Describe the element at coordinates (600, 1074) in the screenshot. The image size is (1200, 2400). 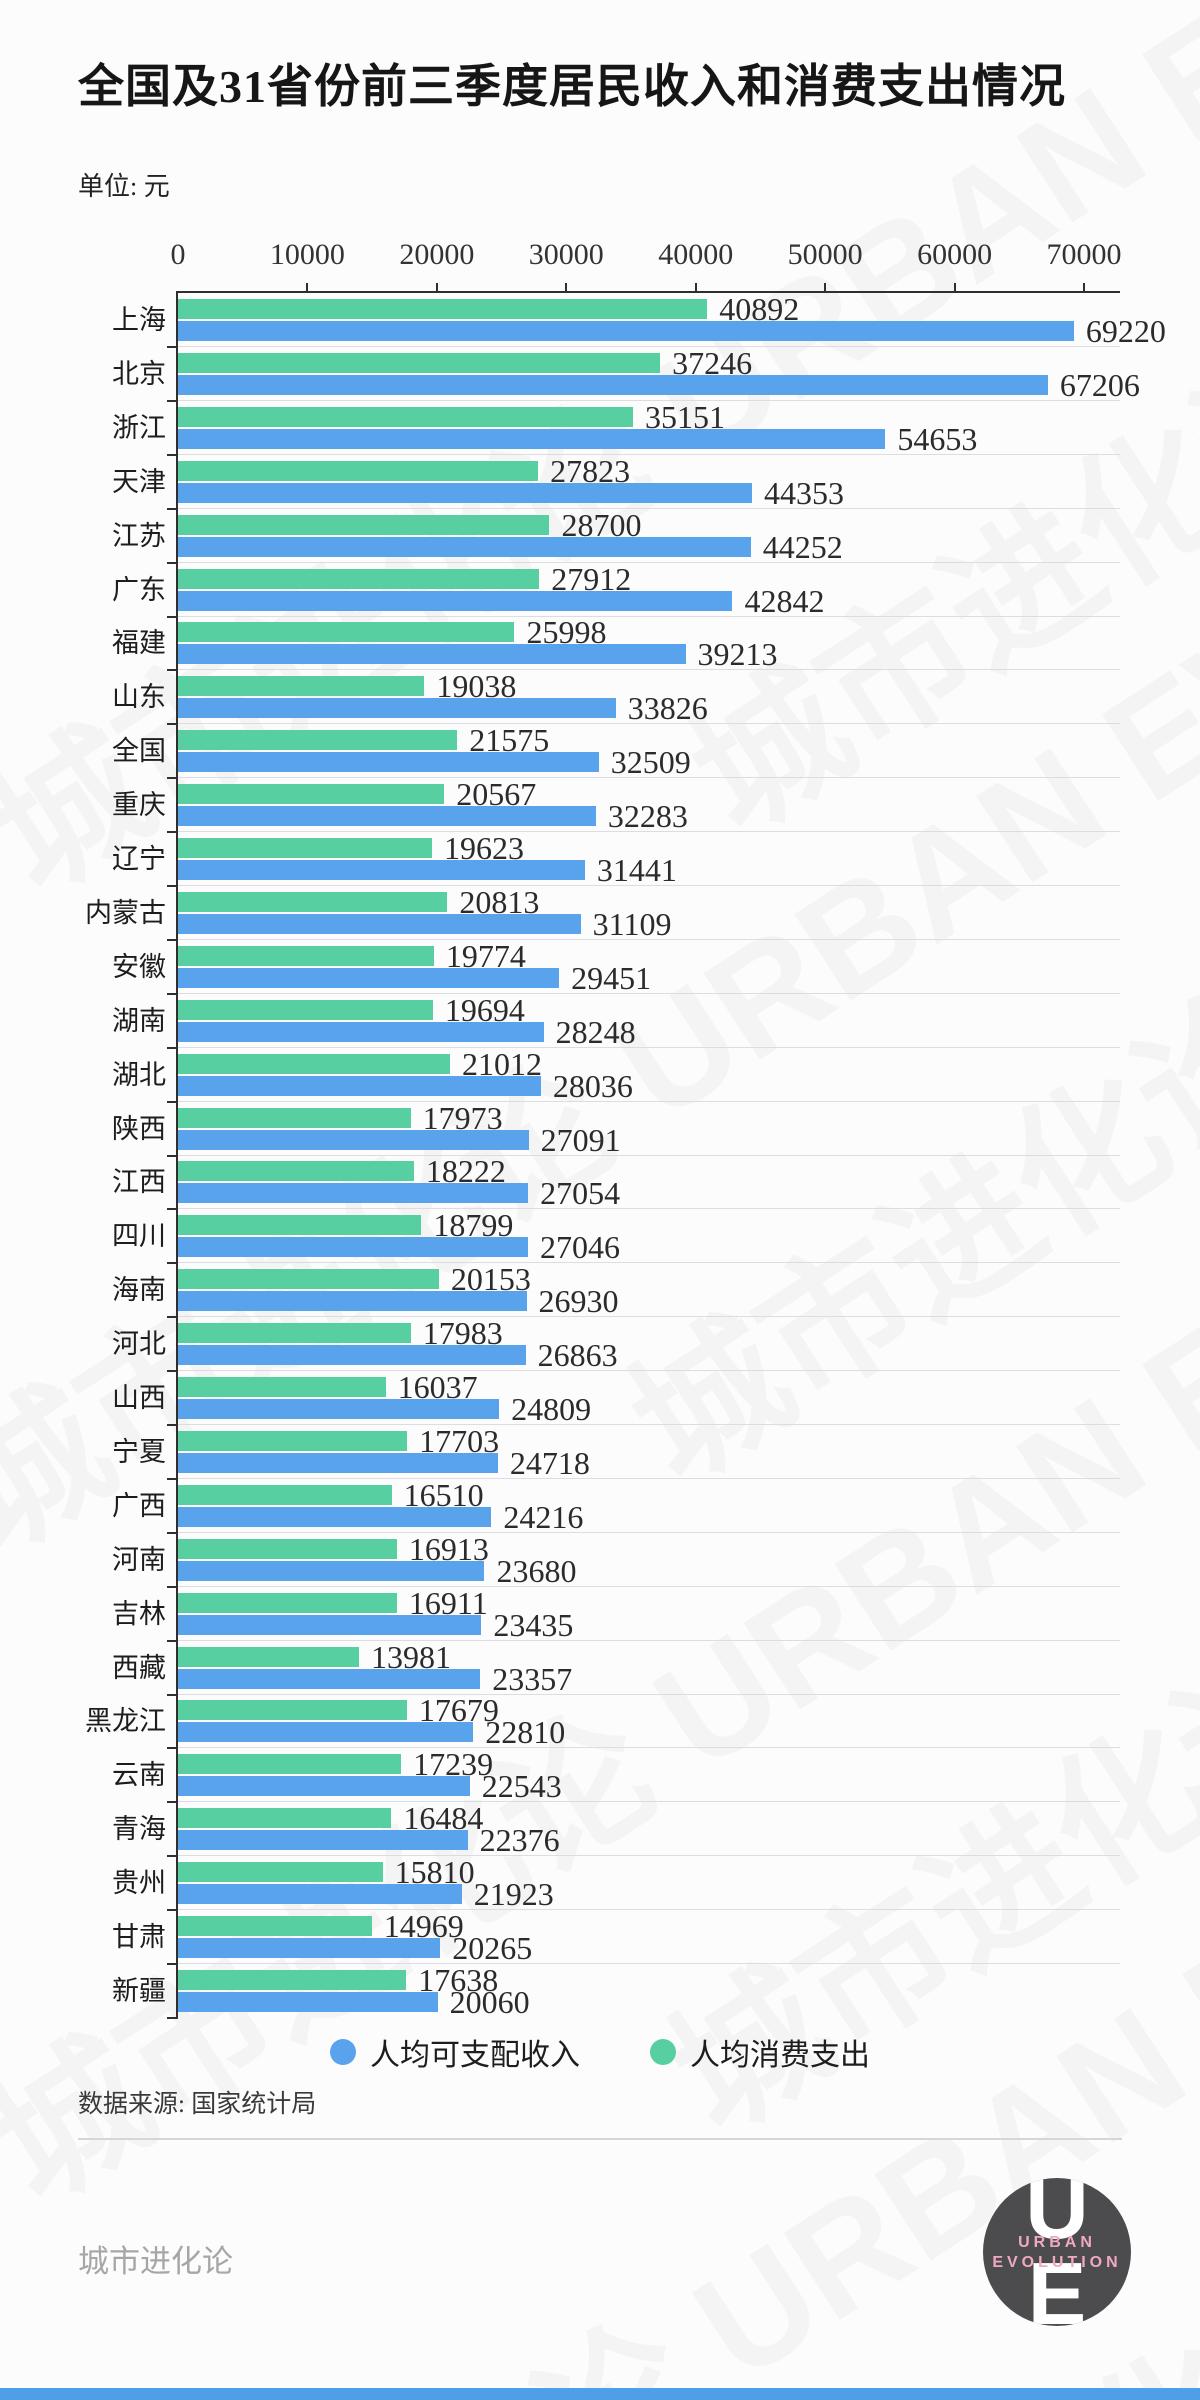
I see `chart-row: 湖北 21012 28036` at that location.